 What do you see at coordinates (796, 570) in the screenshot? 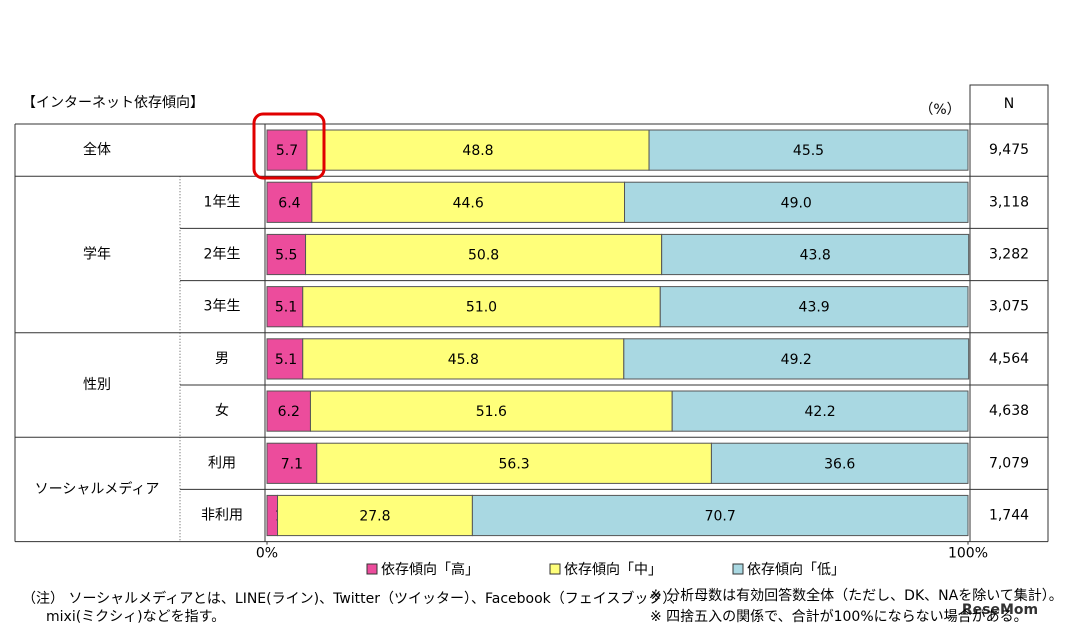
I see `legend-label: 依存傾向「低」` at bounding box center [796, 570].